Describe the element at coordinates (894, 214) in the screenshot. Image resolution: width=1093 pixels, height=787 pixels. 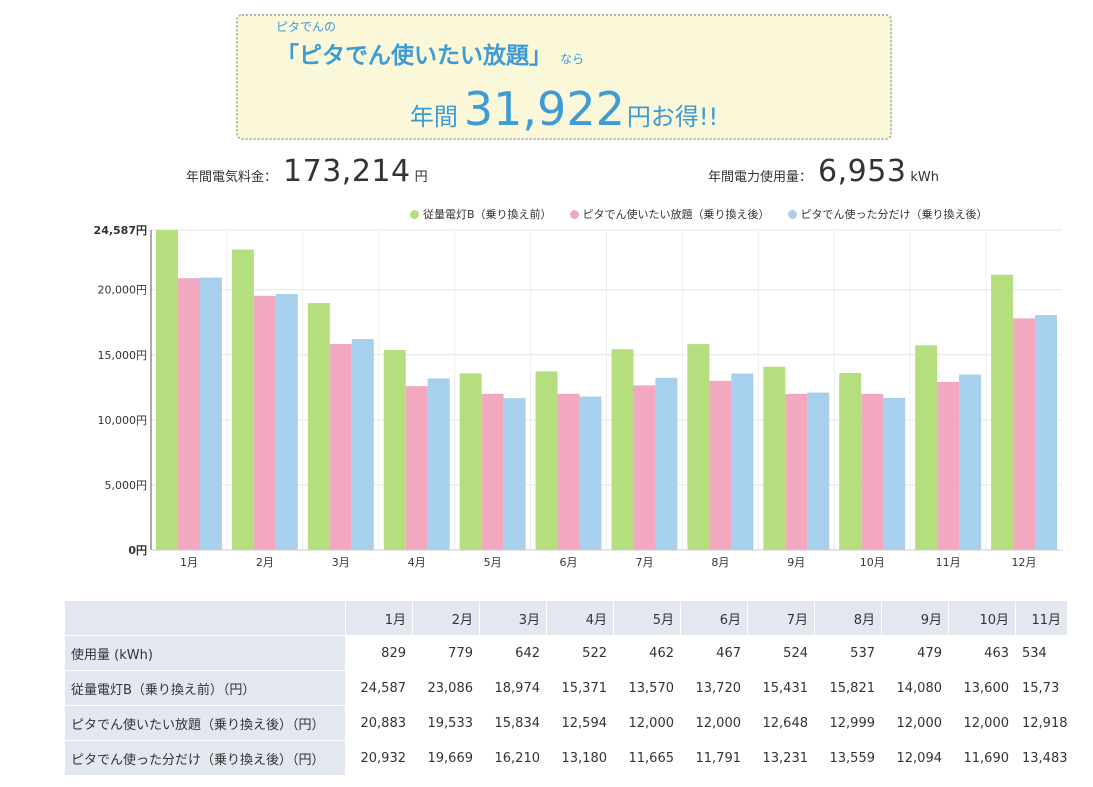
I see `legend-label-blue: ピタでん使った分だけ（乗り換え後）` at that location.